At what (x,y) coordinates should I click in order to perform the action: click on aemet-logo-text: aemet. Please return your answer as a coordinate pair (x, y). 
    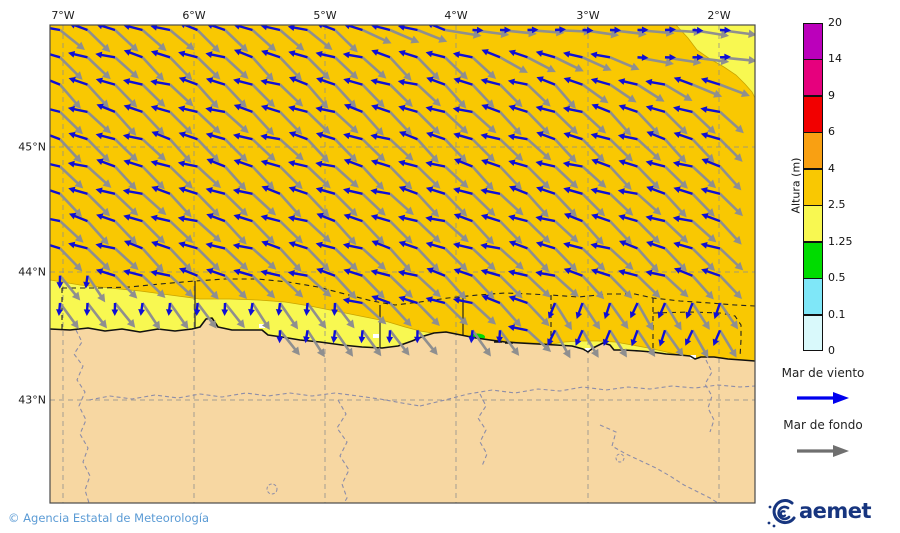
    Looking at the image, I should click on (835, 511).